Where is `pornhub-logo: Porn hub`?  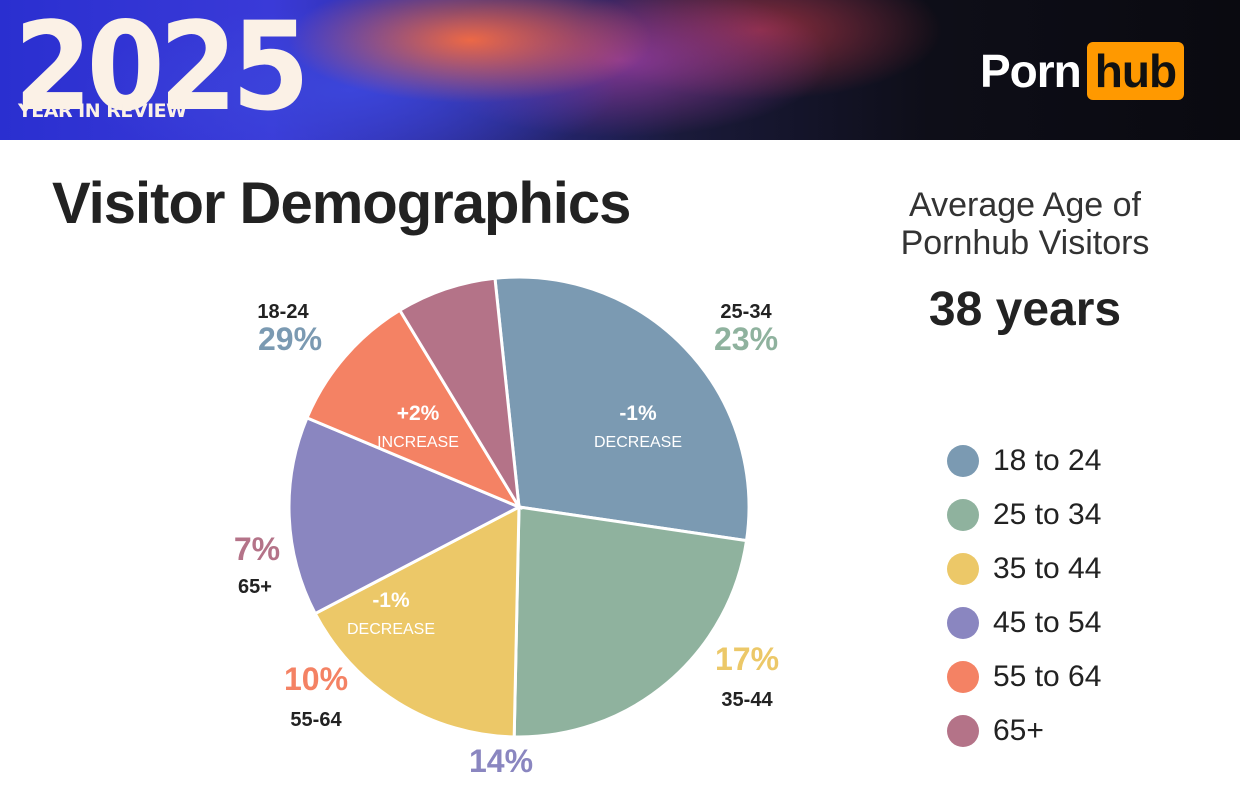 pornhub-logo: Porn hub is located at coordinates (1082, 71).